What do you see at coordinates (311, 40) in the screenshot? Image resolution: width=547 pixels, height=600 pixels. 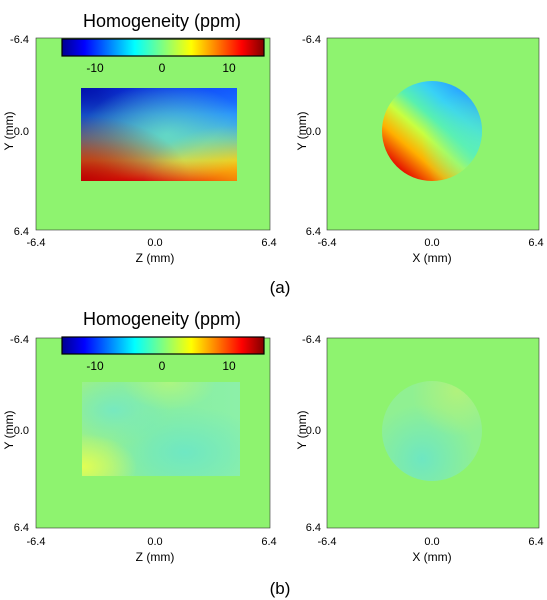 I see `plot-a2-ytick-0: -6.4` at bounding box center [311, 40].